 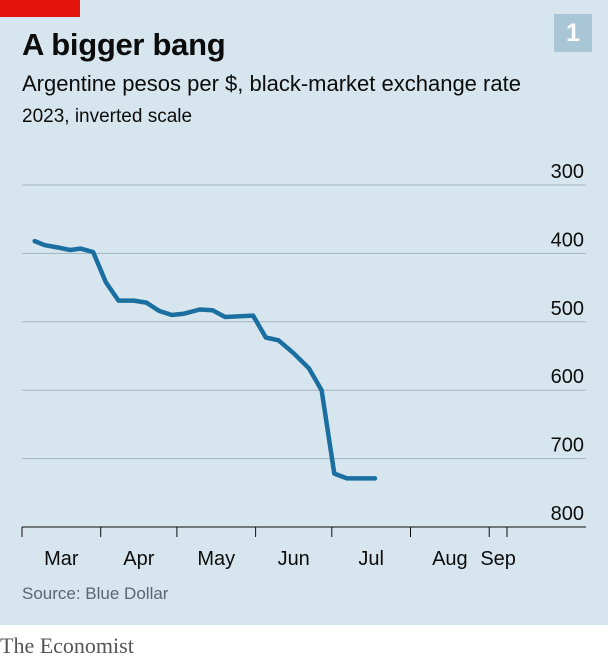 I want to click on publisher-logo: The Economist, so click(x=67, y=645).